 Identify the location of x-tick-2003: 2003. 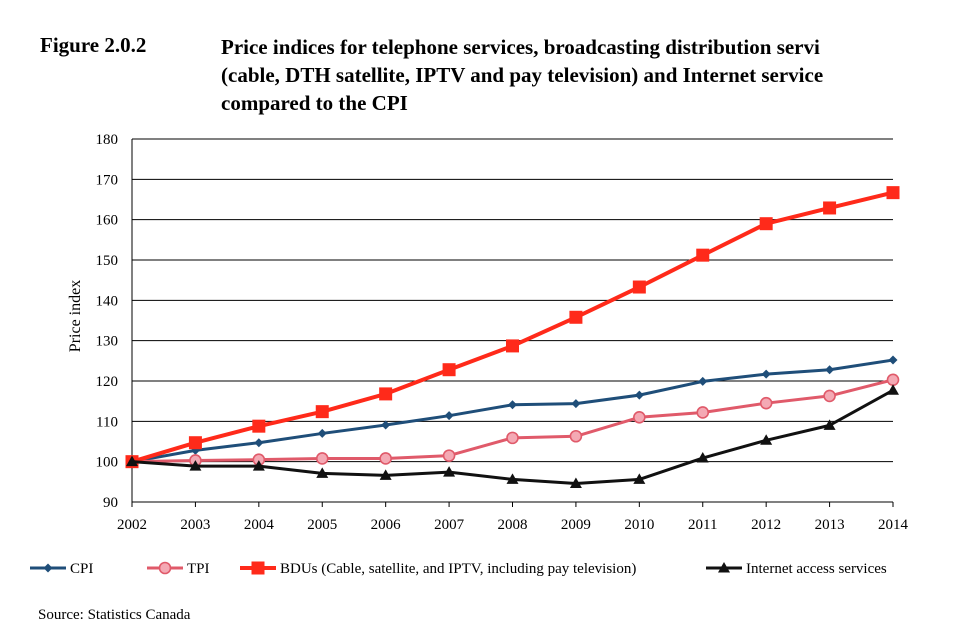
(195, 525).